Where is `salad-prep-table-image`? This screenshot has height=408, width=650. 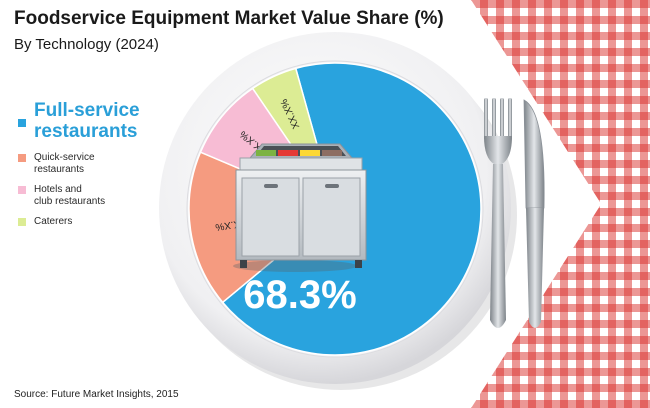 salad-prep-table-image is located at coordinates (300, 207).